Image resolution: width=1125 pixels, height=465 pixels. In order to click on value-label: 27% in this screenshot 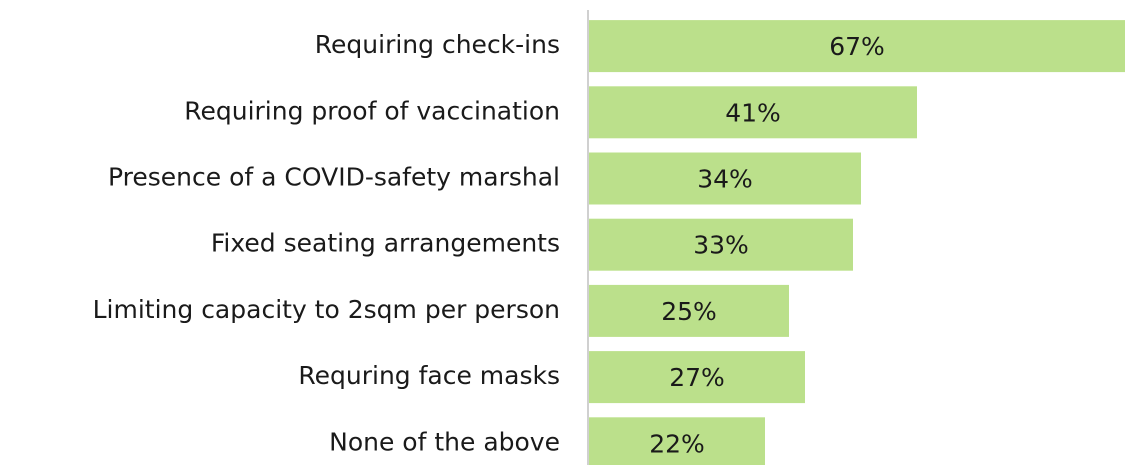, I will do `click(697, 377)`.